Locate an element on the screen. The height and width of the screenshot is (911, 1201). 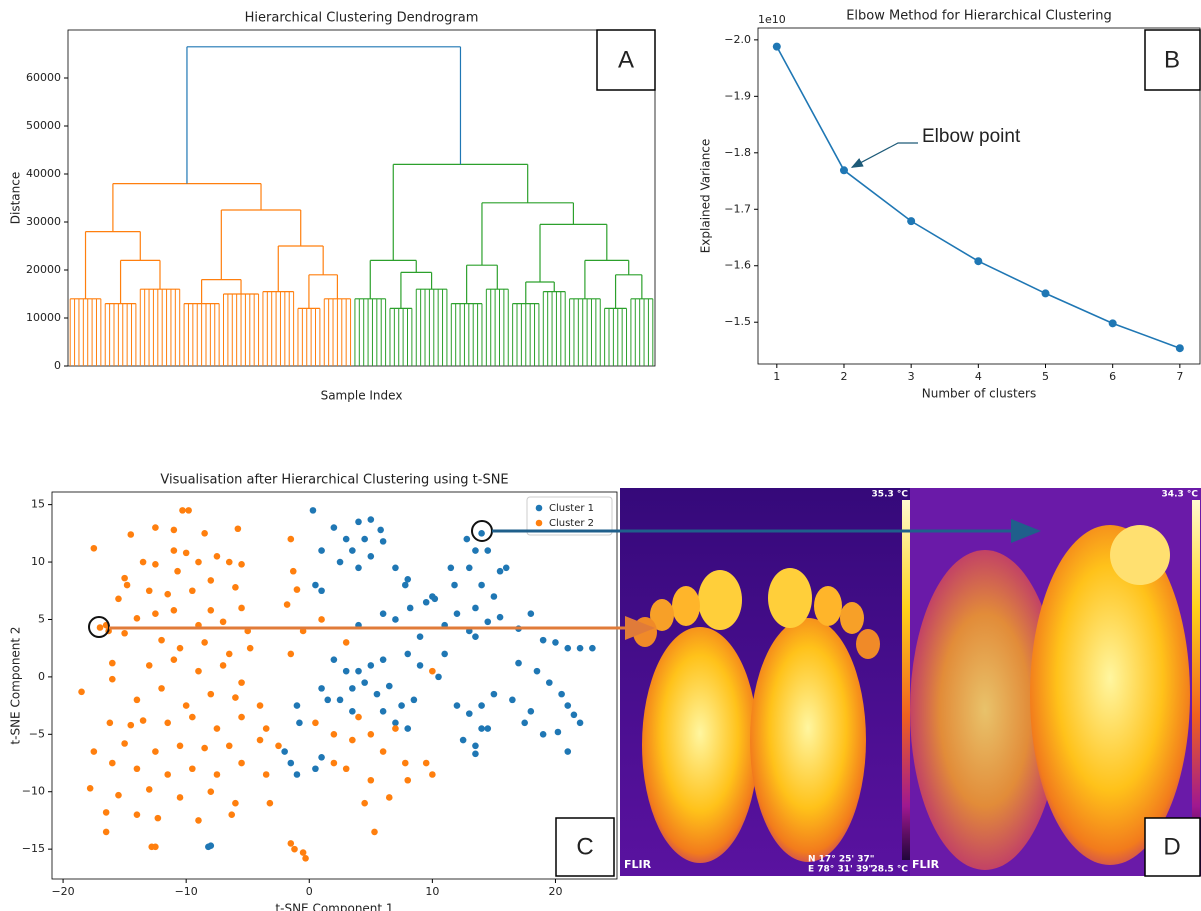
offset-label: 1e10 is located at coordinates (772, 19).